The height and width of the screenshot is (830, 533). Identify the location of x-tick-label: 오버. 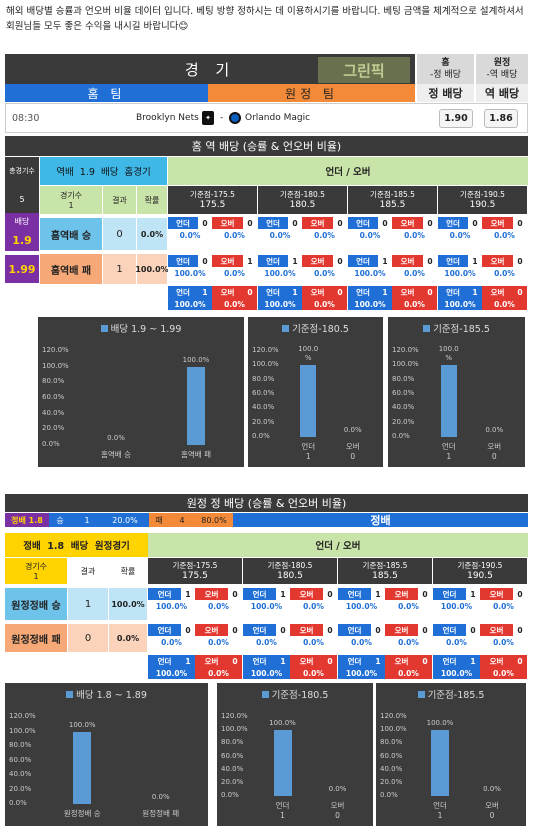
(352, 446).